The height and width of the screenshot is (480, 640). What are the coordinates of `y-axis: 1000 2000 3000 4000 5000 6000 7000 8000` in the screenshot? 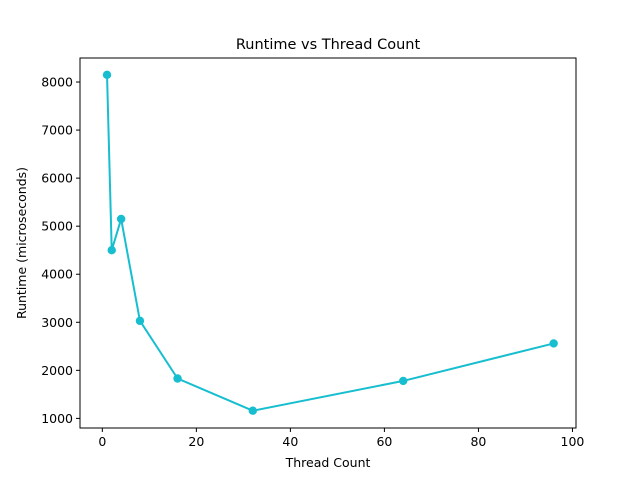 It's located at (60, 250).